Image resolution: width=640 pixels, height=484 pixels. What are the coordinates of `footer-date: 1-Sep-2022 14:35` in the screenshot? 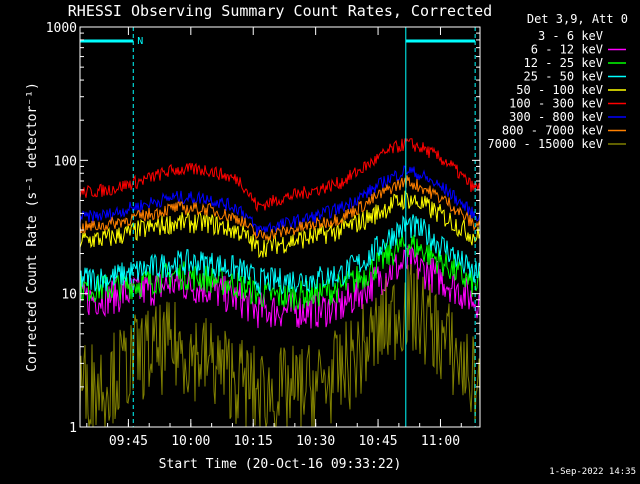 It's located at (592, 472).